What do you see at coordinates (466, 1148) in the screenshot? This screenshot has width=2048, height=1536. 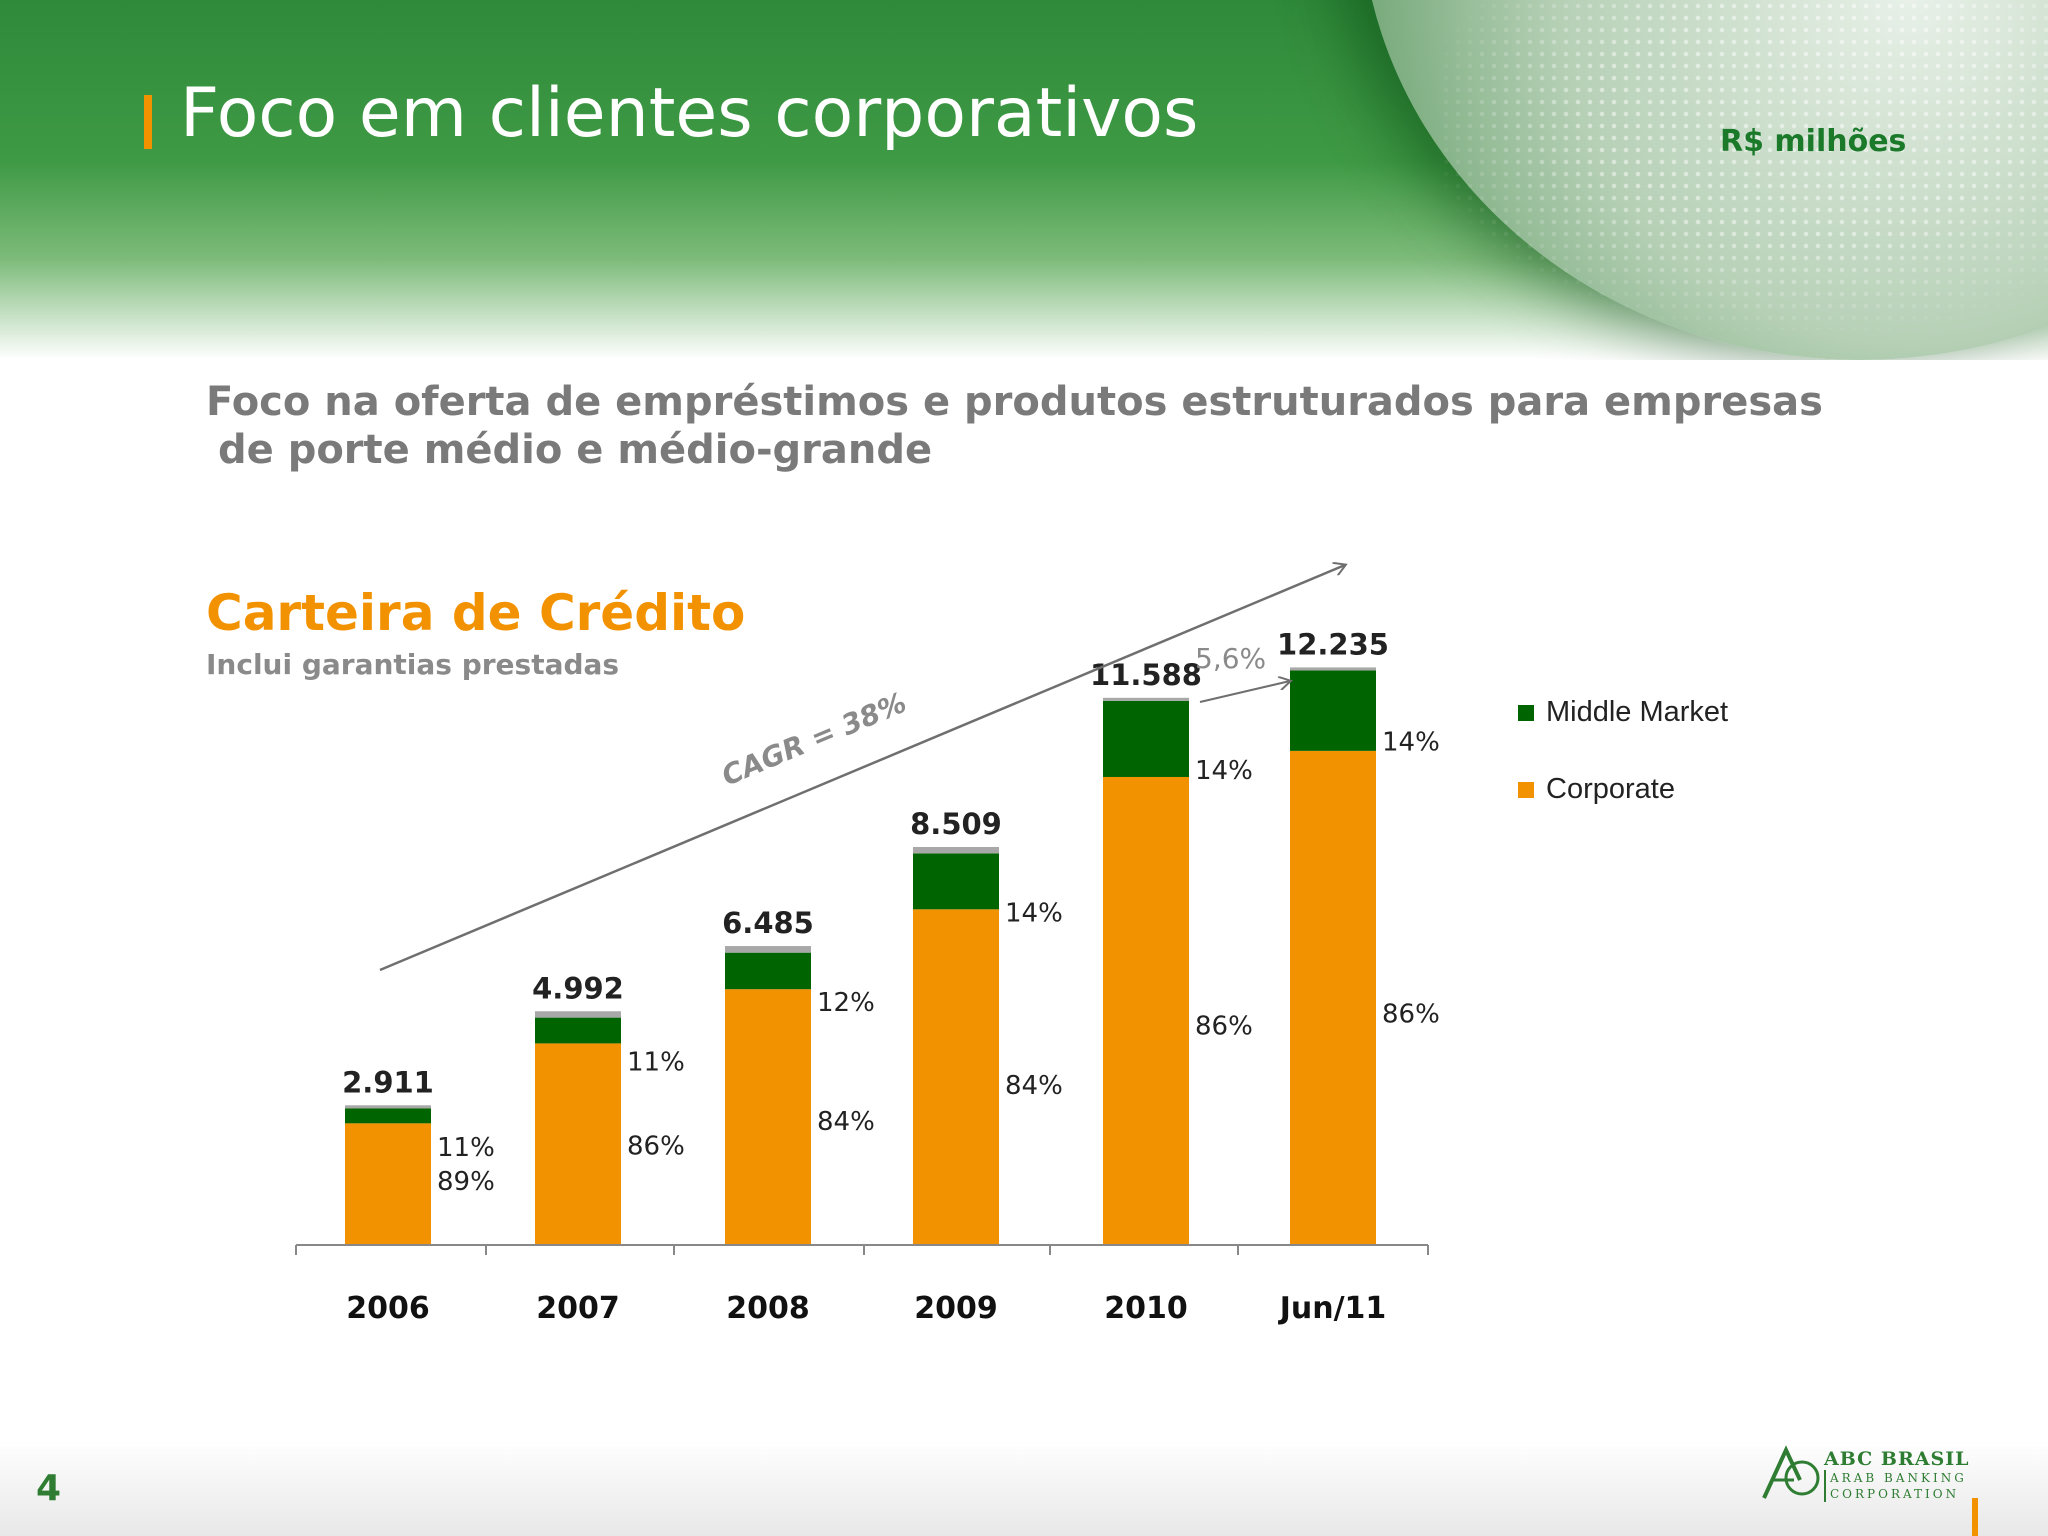 I see `middle-market-share-label-0: 11%` at bounding box center [466, 1148].